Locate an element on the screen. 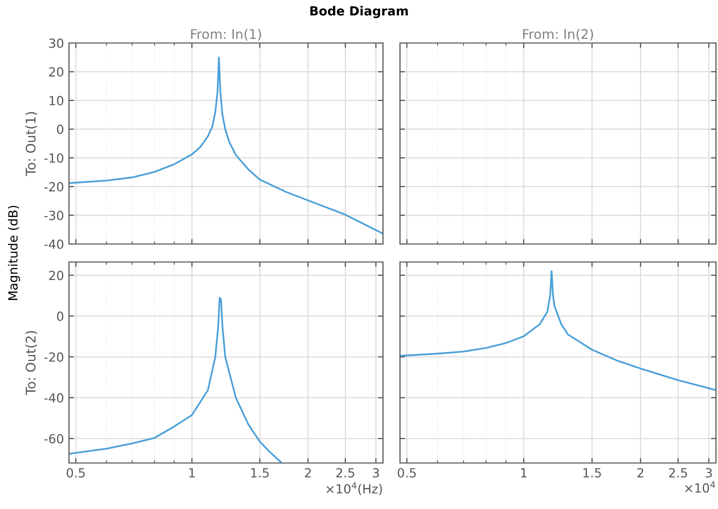  y-tick-label: -10 is located at coordinates (54, 158).